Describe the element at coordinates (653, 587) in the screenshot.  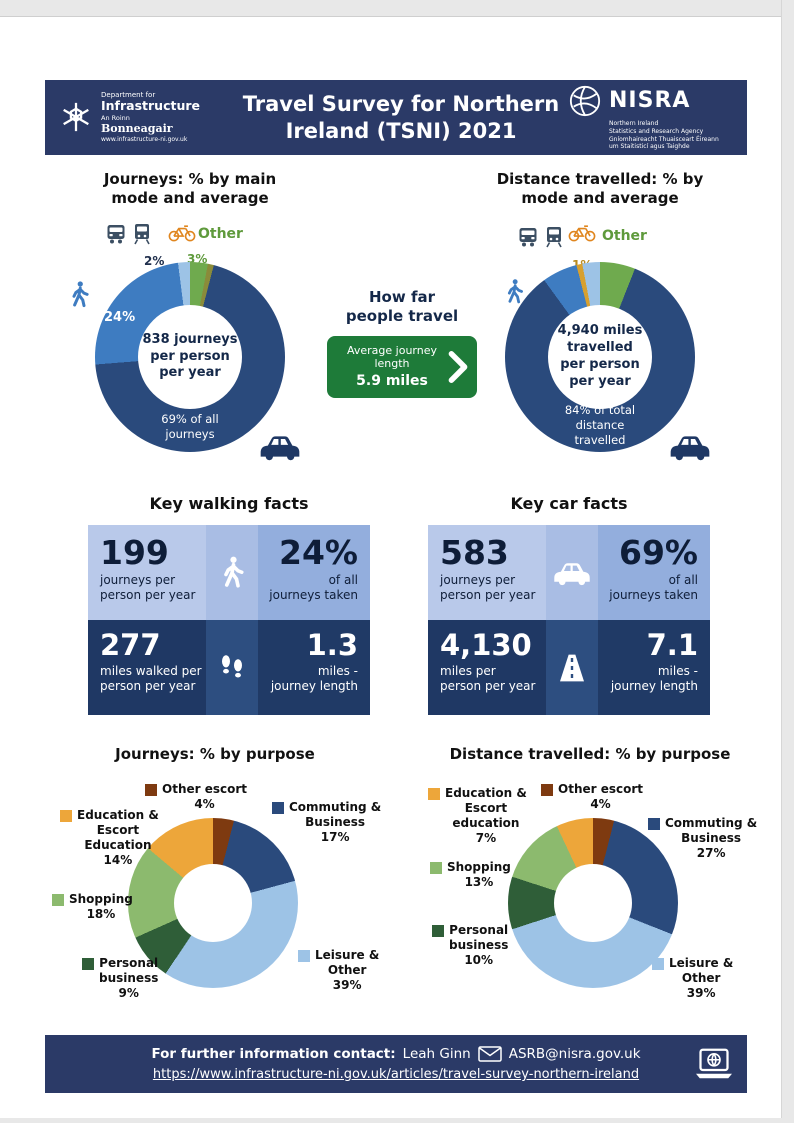
I see `car-share-caption: of all journeys taken` at that location.